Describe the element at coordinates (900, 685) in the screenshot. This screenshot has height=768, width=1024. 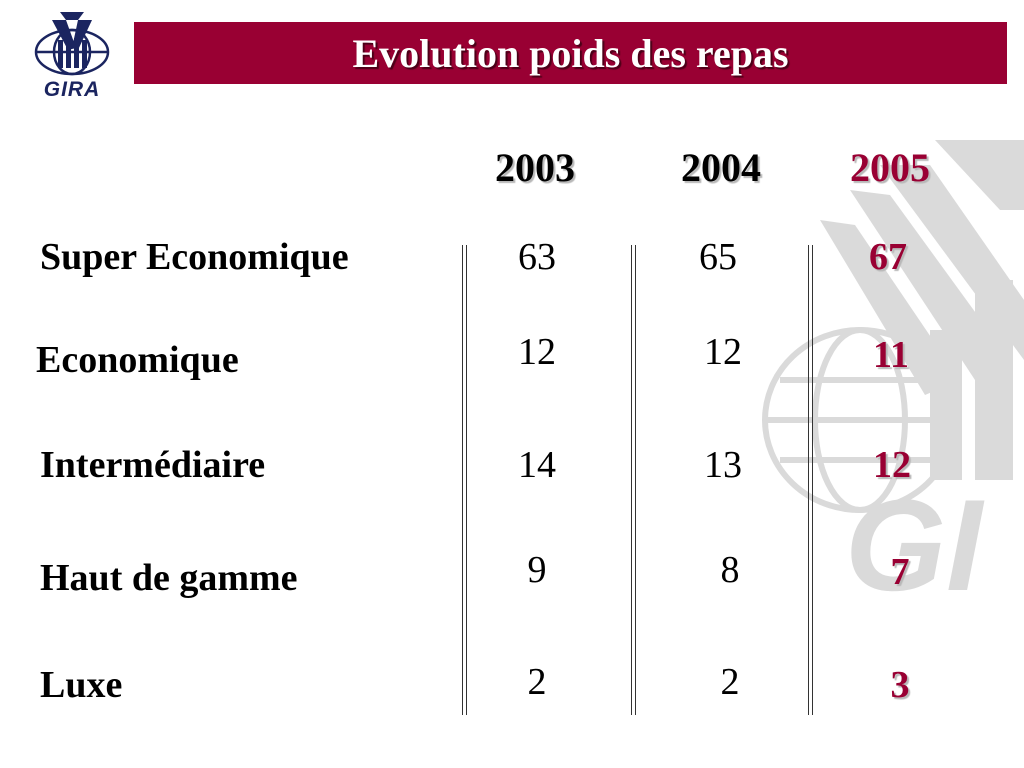
I see `cell-2005: 3` at that location.